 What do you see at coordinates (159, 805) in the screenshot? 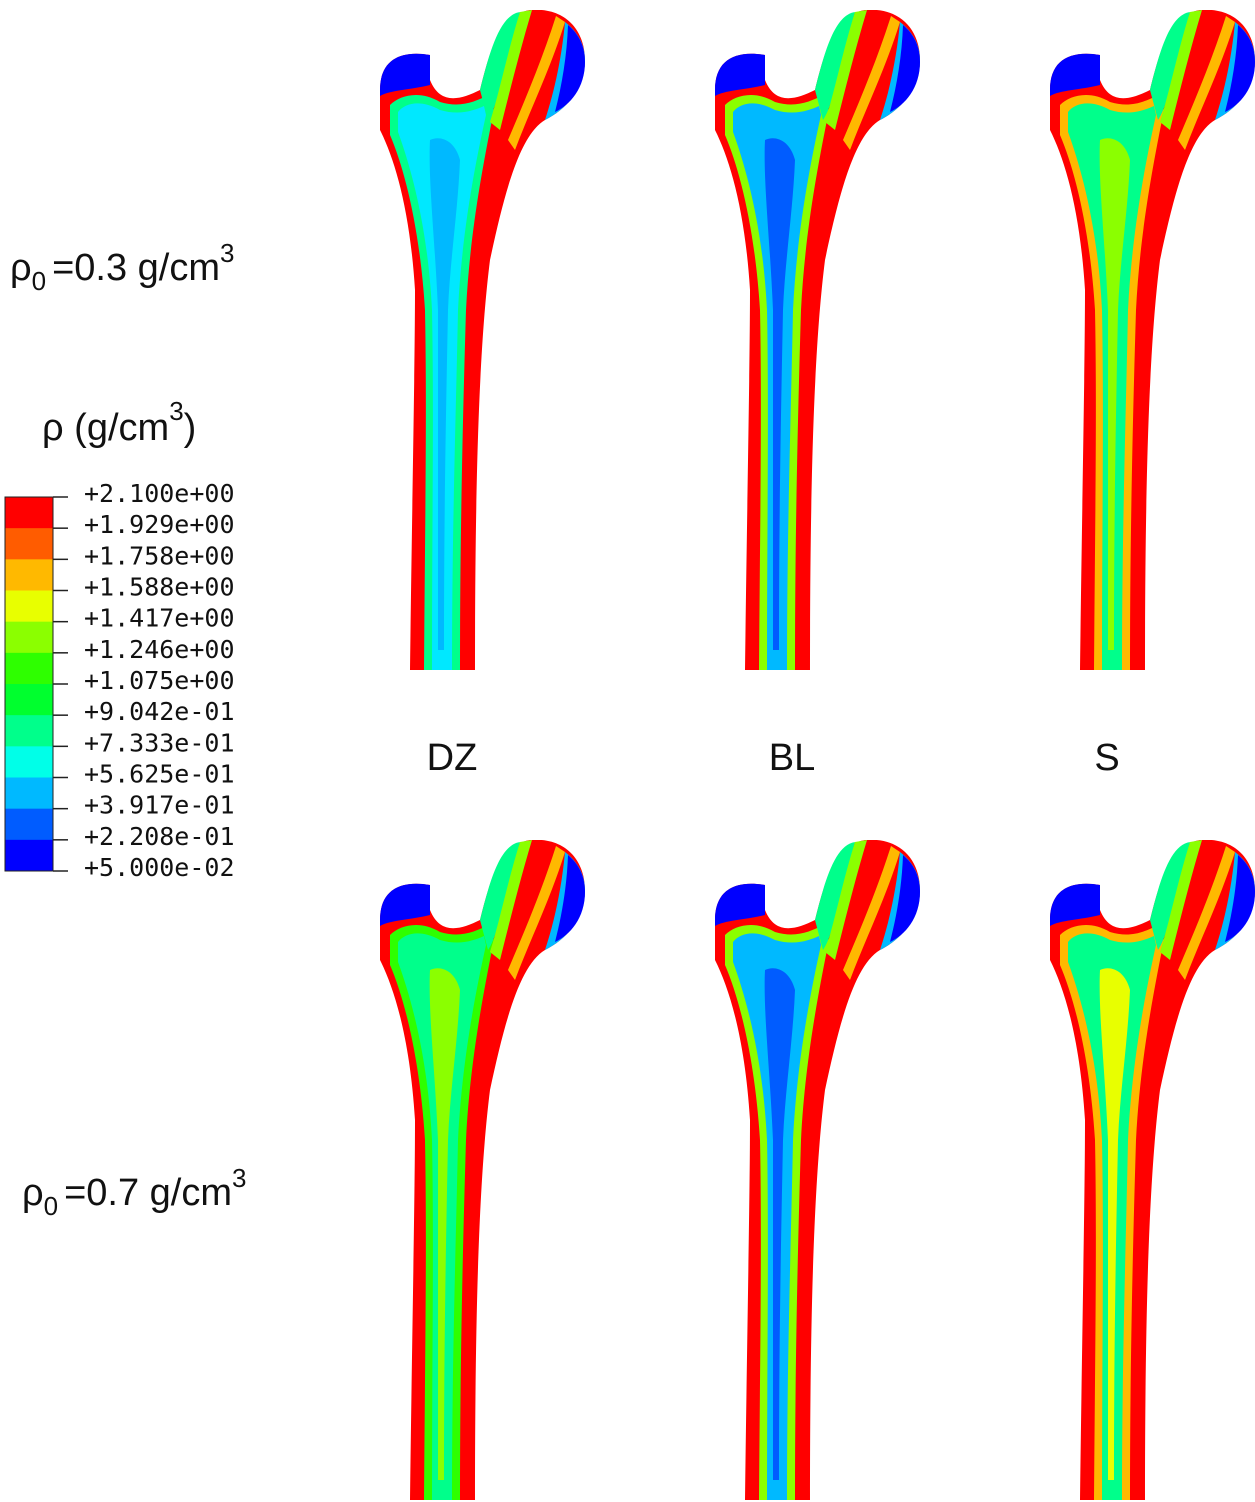
I see `legend-tick-label: +3.917e-01` at bounding box center [159, 805].